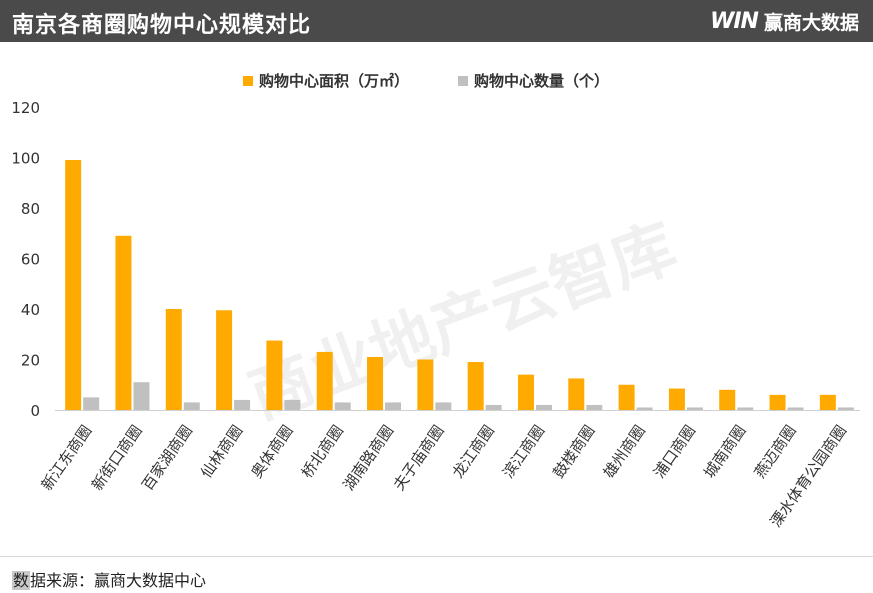 Image resolution: width=873 pixels, height=593 pixels. I want to click on x-tick-label: 城南商圈, so click(724, 451).